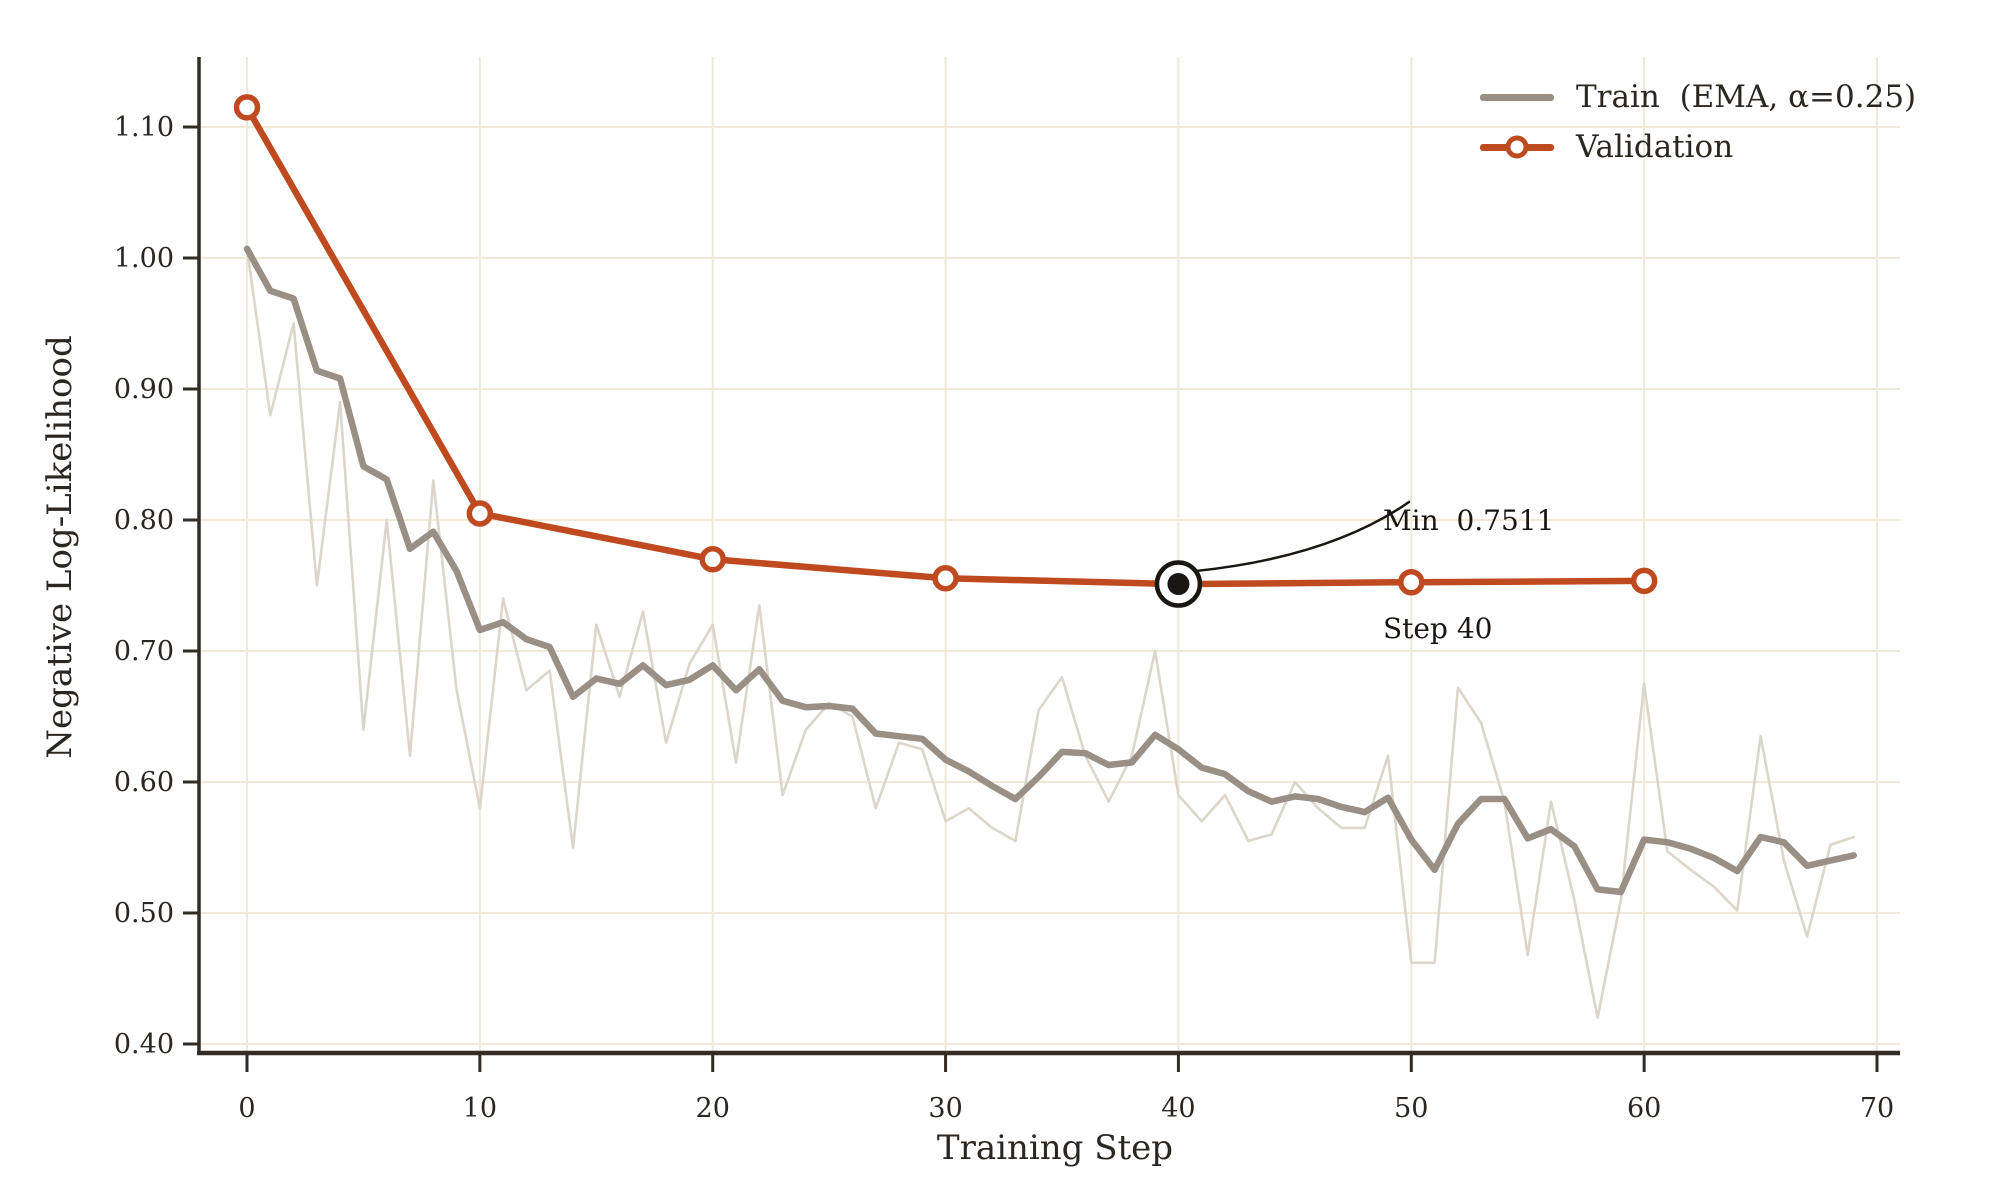 The width and height of the screenshot is (1999, 1200). What do you see at coordinates (144, 913) in the screenshot?
I see `y-tick-label: 0.50` at bounding box center [144, 913].